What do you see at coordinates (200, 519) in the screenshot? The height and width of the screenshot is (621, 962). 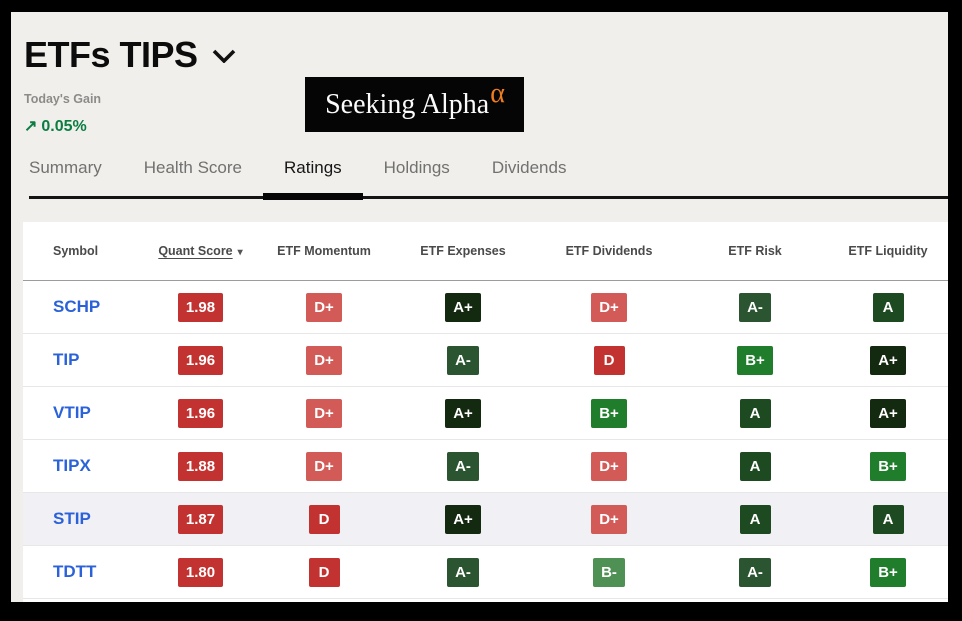 I see `quant-score-badge: 1.87` at bounding box center [200, 519].